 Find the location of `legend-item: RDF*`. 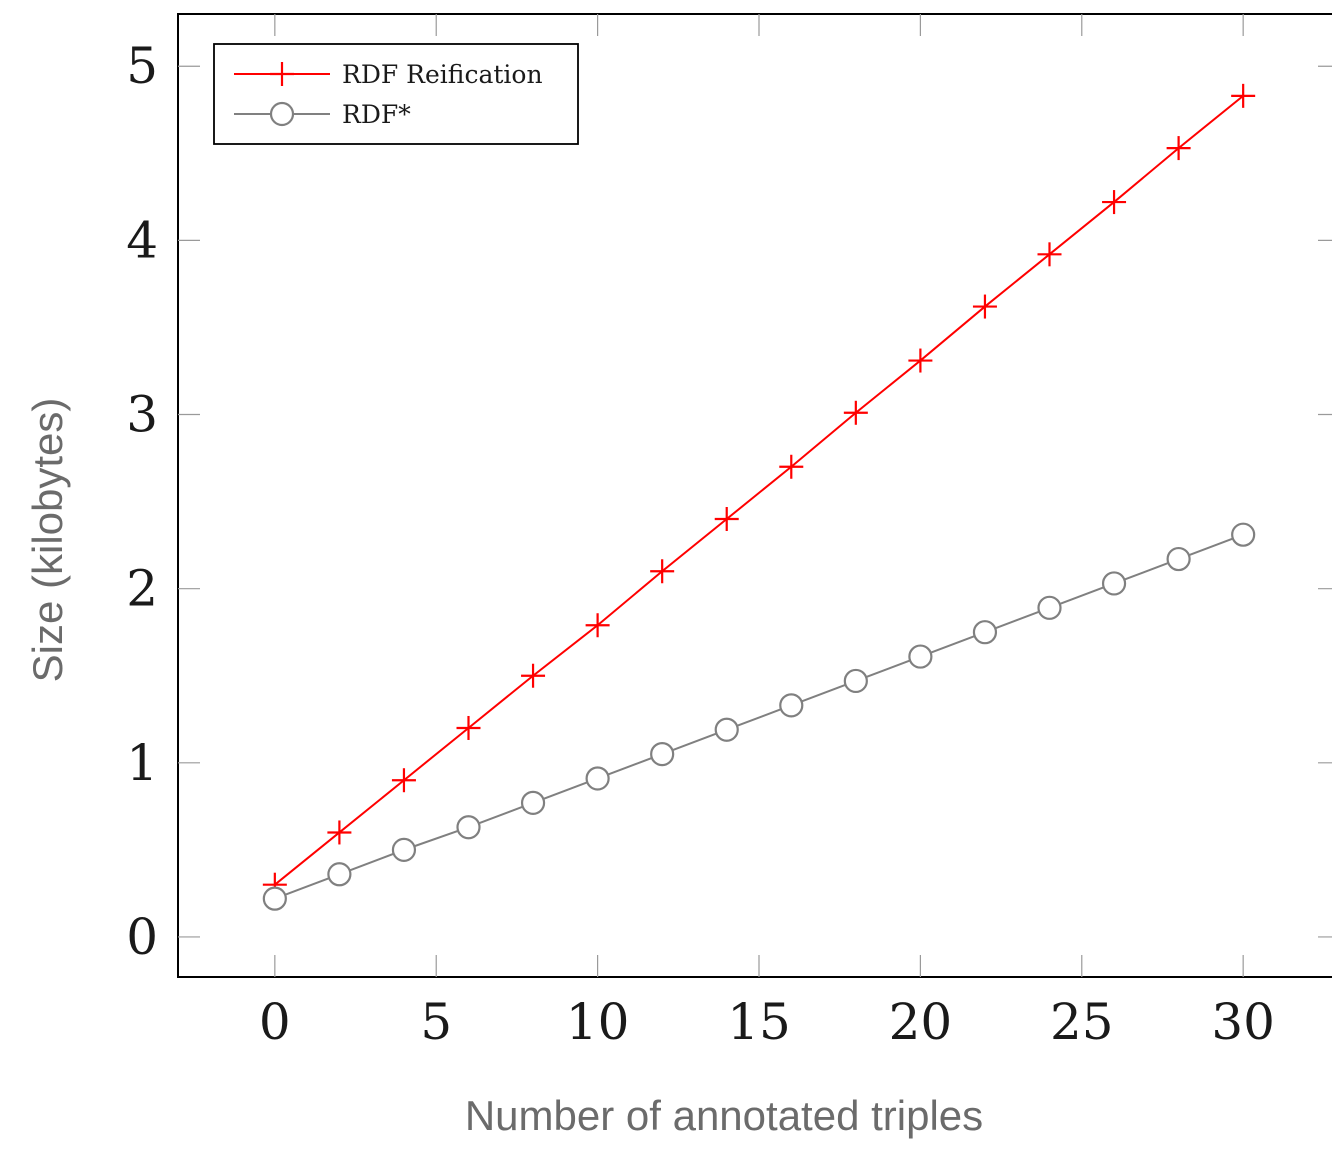

legend-item: RDF* is located at coordinates (322, 114).